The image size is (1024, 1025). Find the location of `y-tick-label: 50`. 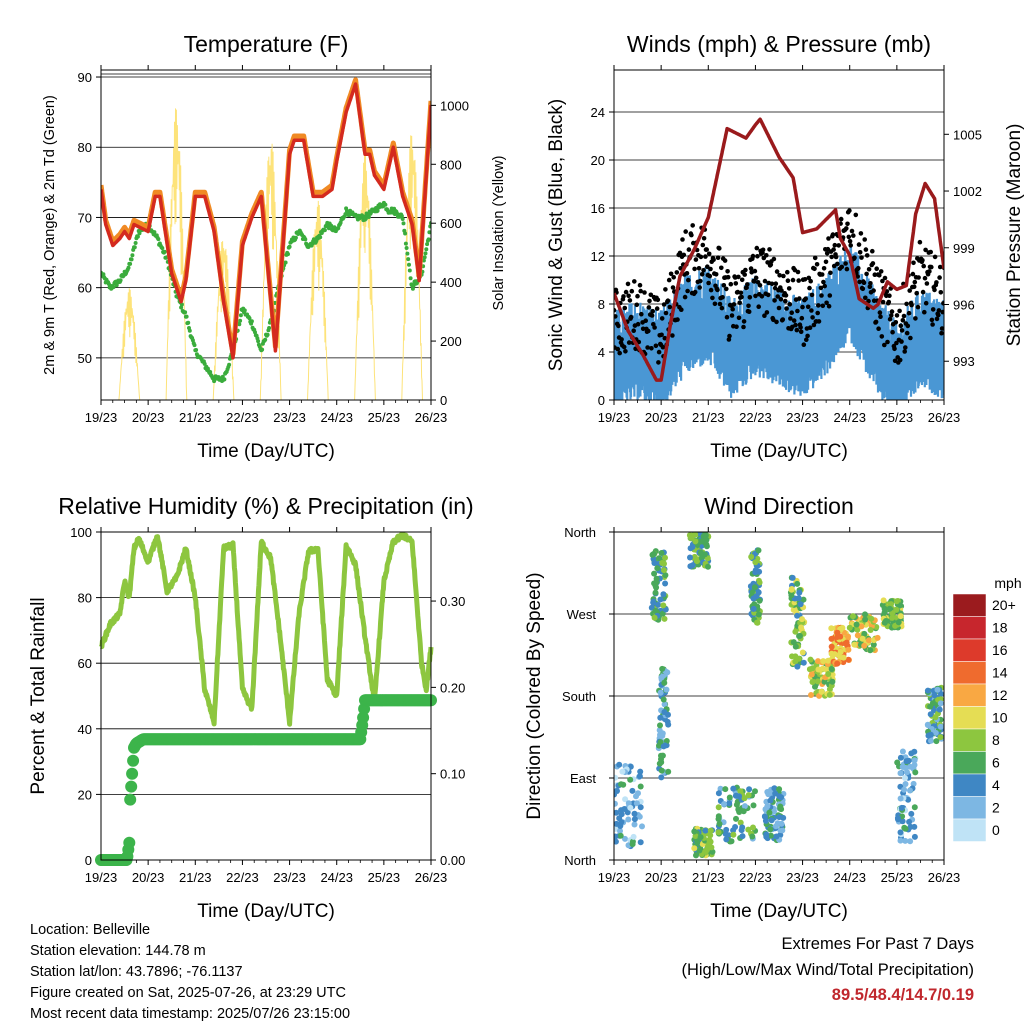

y-tick-label: 50 is located at coordinates (85, 358).